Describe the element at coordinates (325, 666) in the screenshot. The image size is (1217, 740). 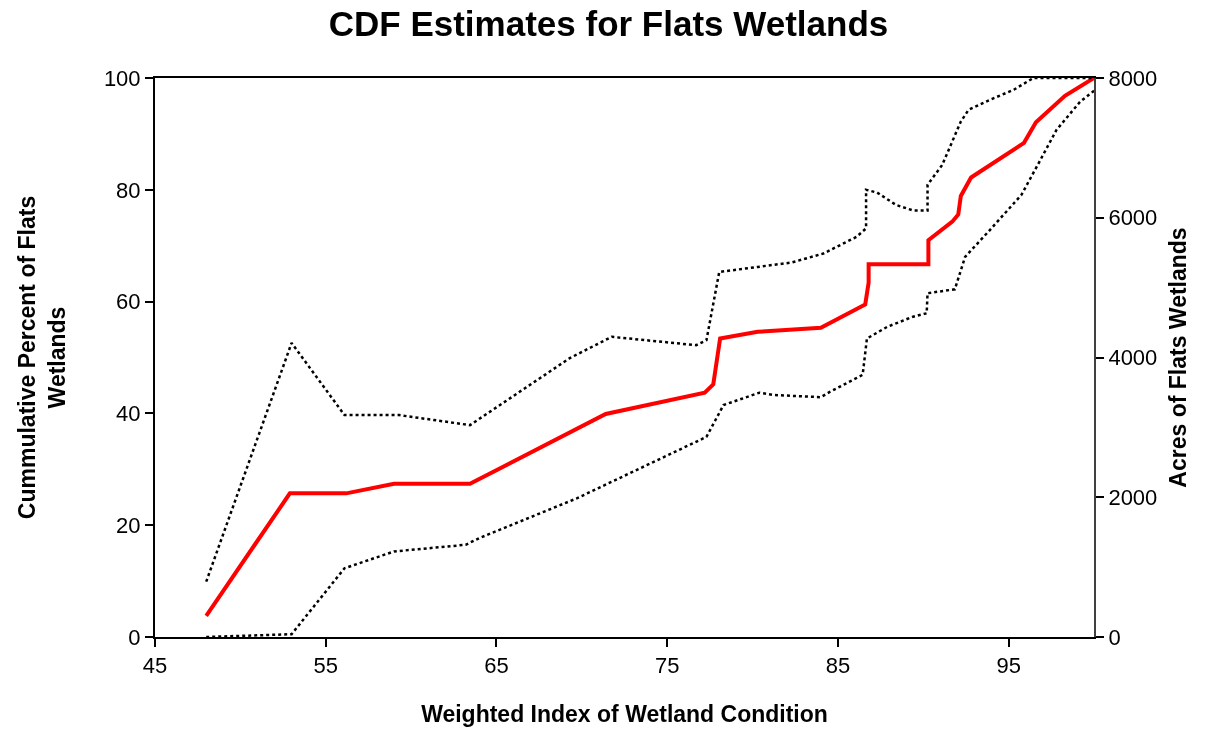
I see `x-tick-label: 55` at that location.